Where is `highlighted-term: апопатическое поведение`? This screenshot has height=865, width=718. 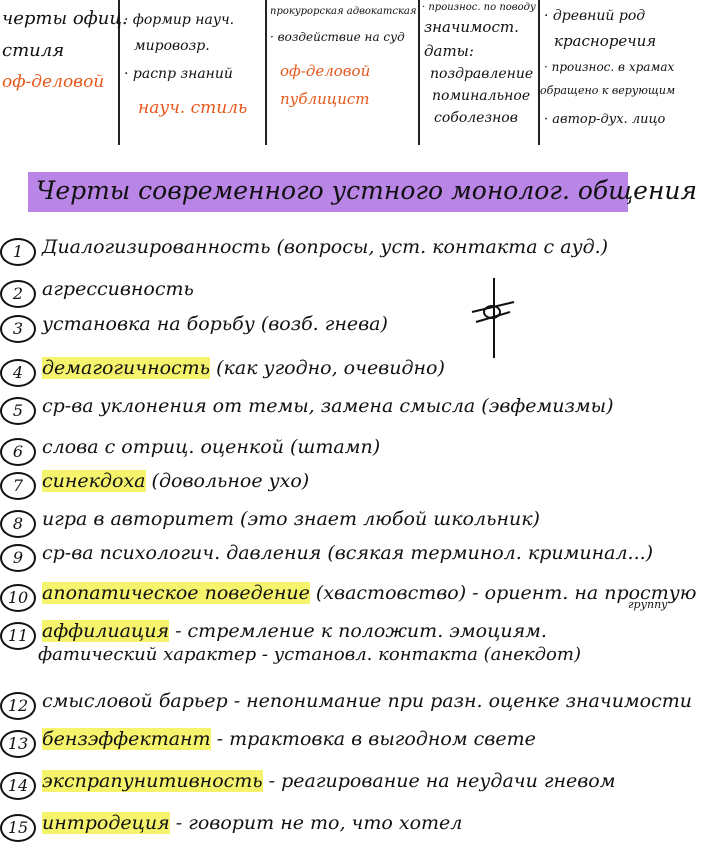
highlighted-term: апопатическое поведение is located at coordinates (176, 593).